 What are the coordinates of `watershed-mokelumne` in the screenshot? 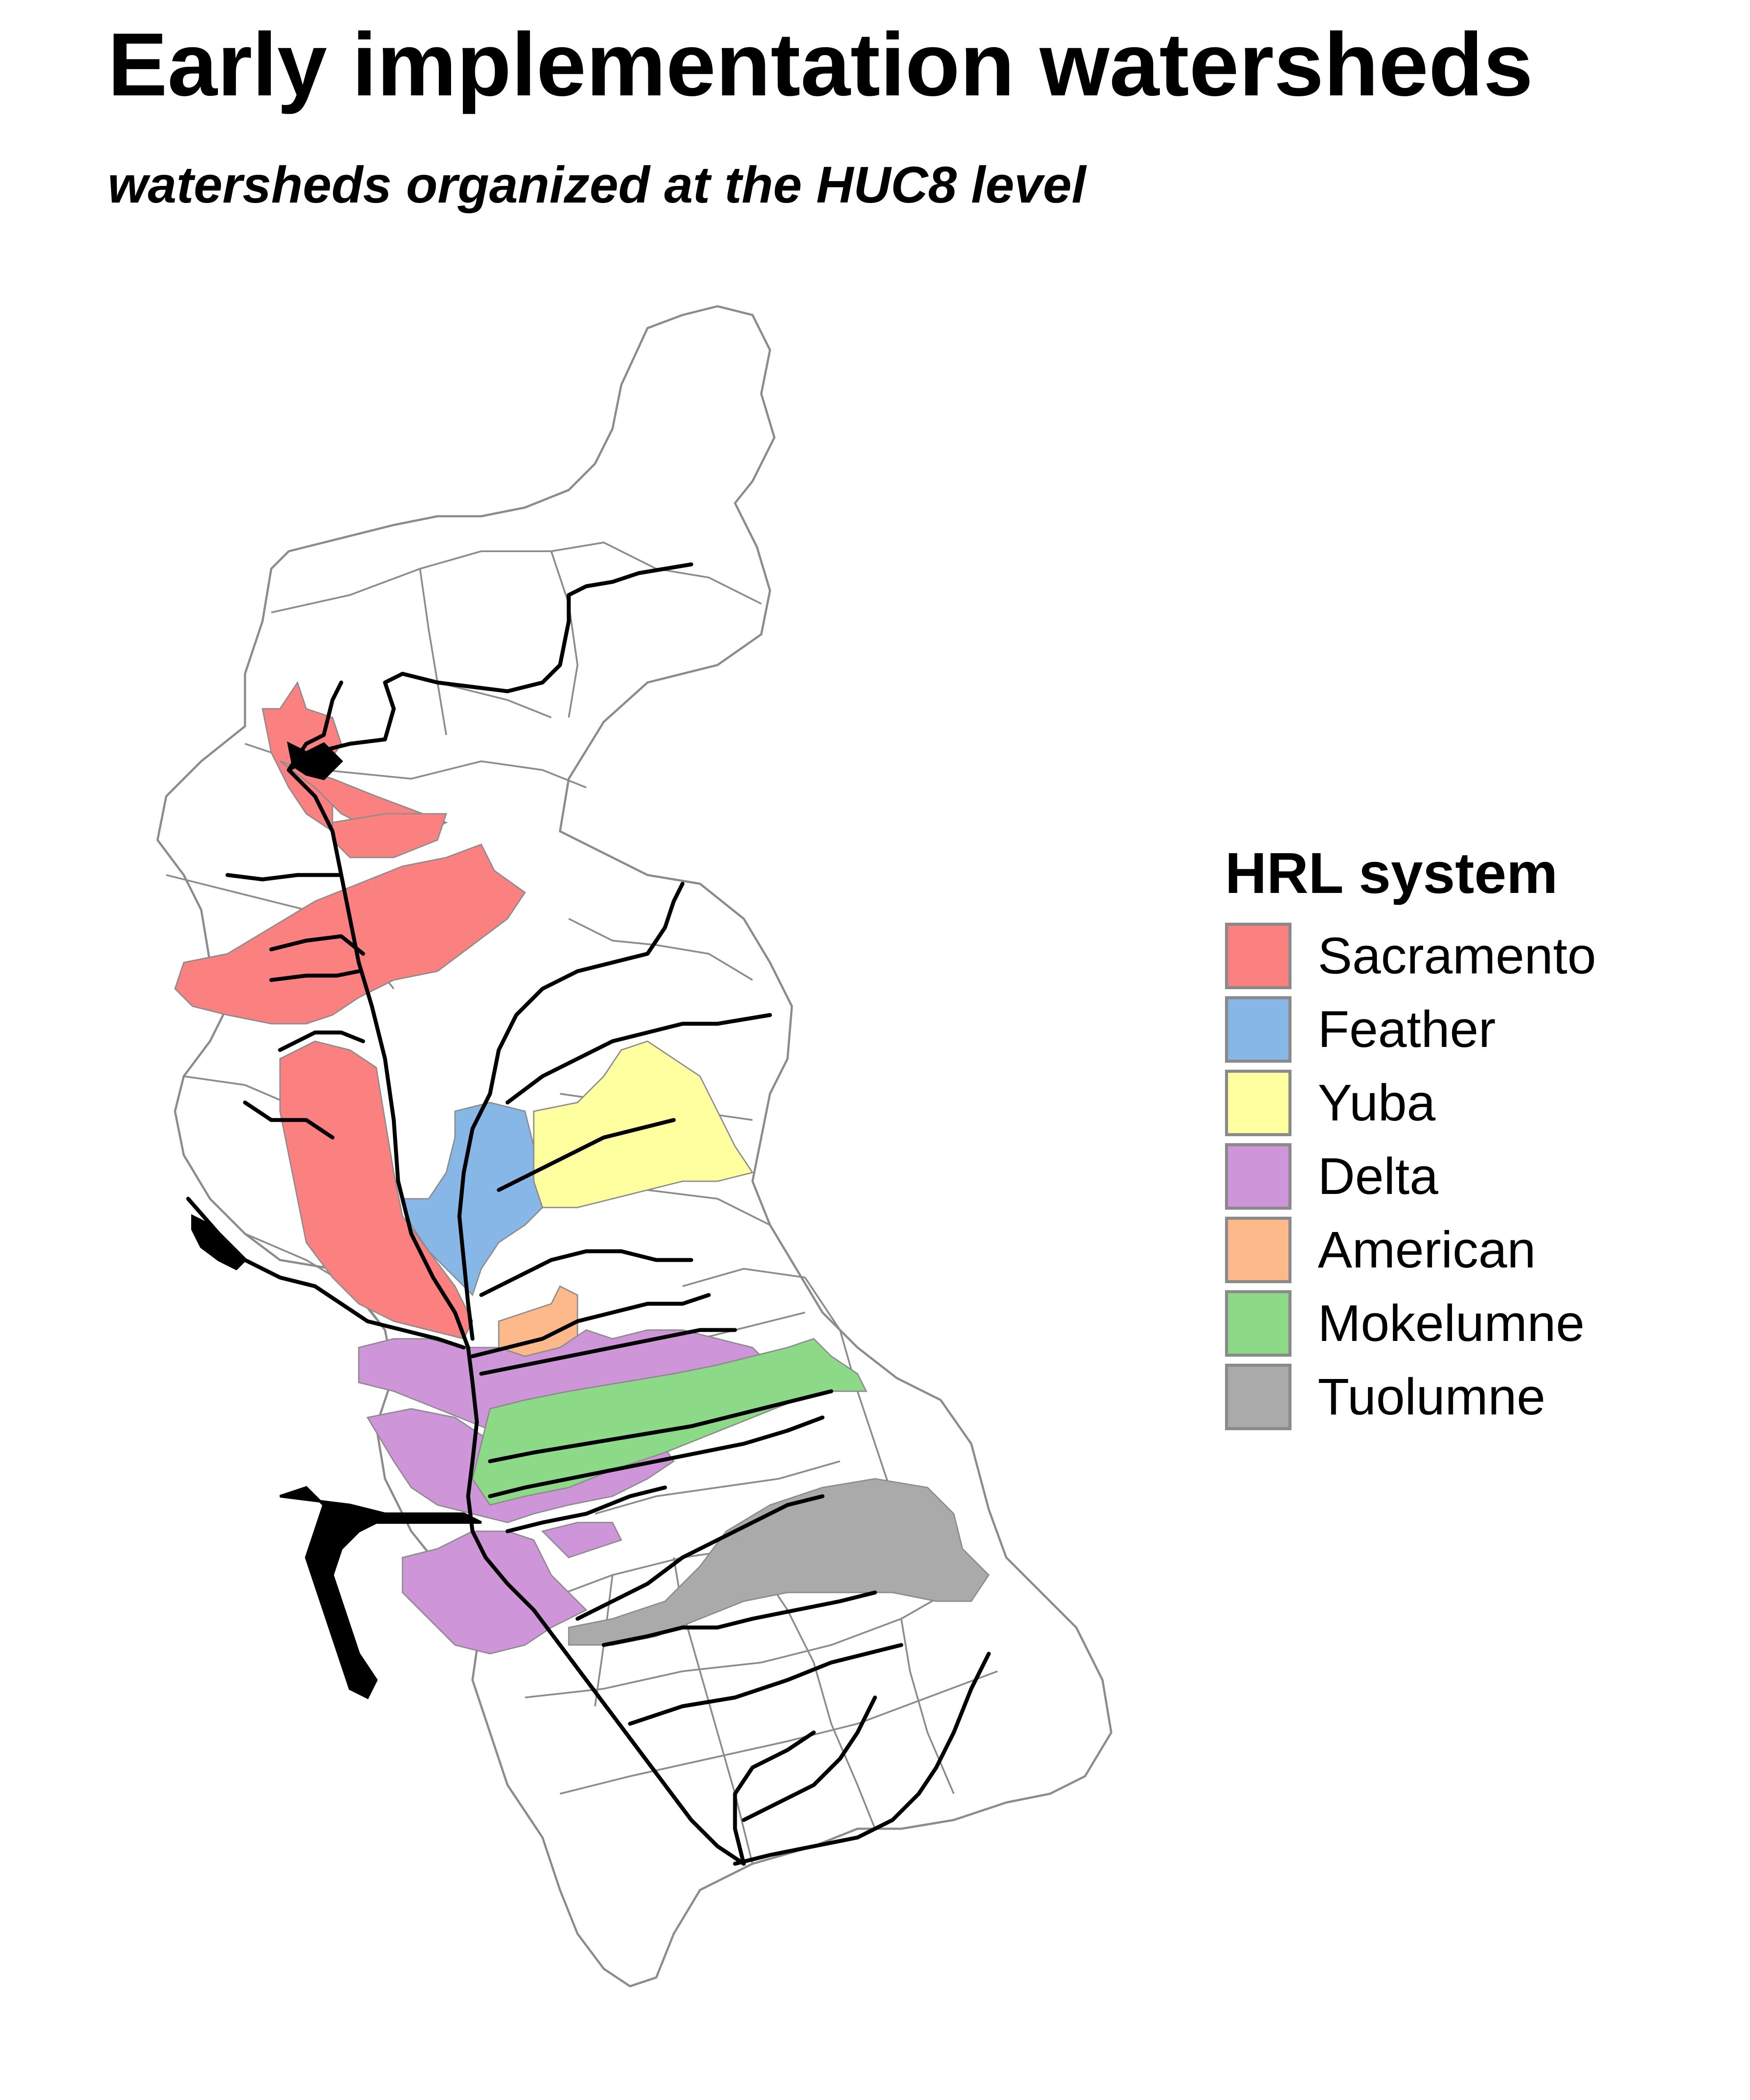 It's located at (670, 1422).